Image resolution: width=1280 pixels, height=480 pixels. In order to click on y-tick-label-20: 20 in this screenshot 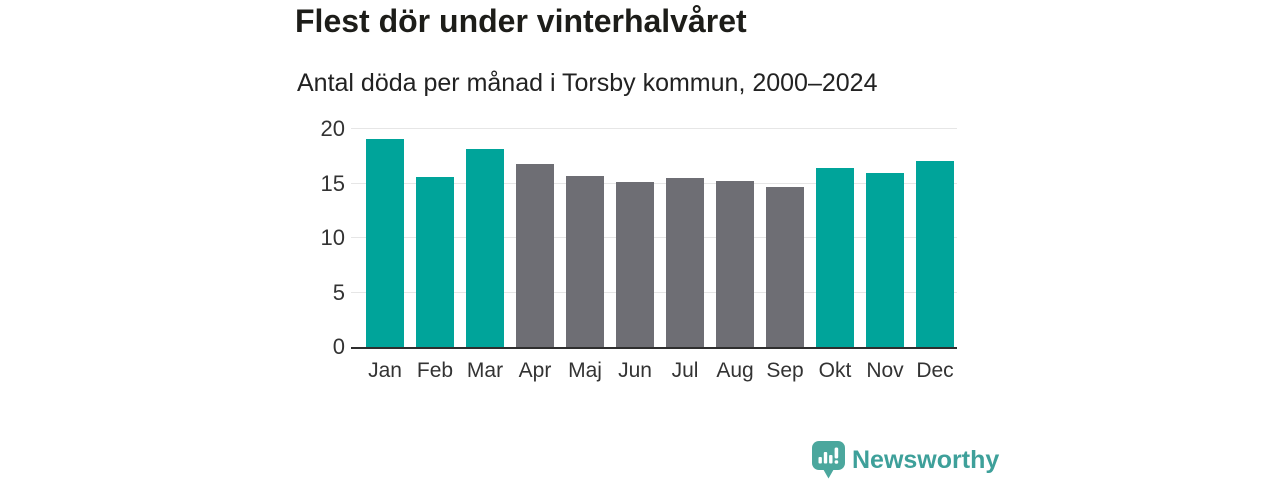, I will do `click(332, 128)`.